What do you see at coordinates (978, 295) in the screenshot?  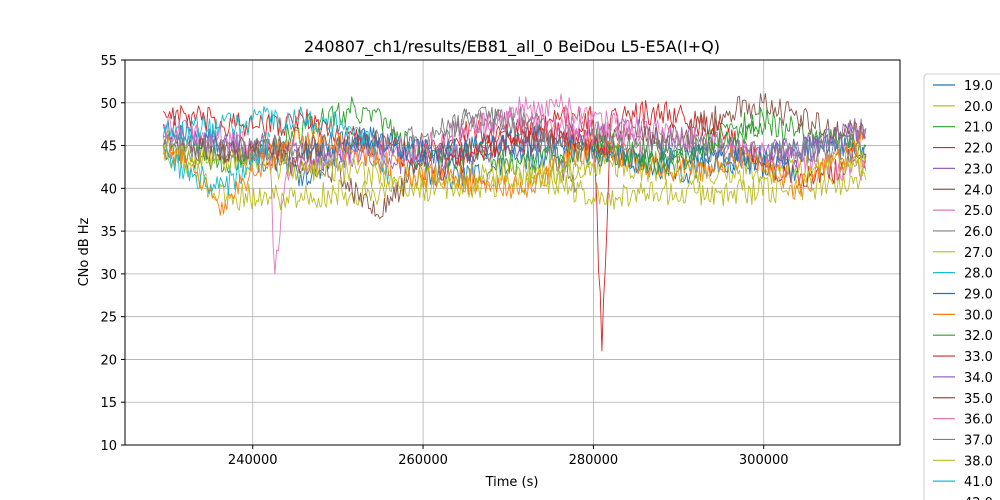 I see `legend-label: 29.0` at bounding box center [978, 295].